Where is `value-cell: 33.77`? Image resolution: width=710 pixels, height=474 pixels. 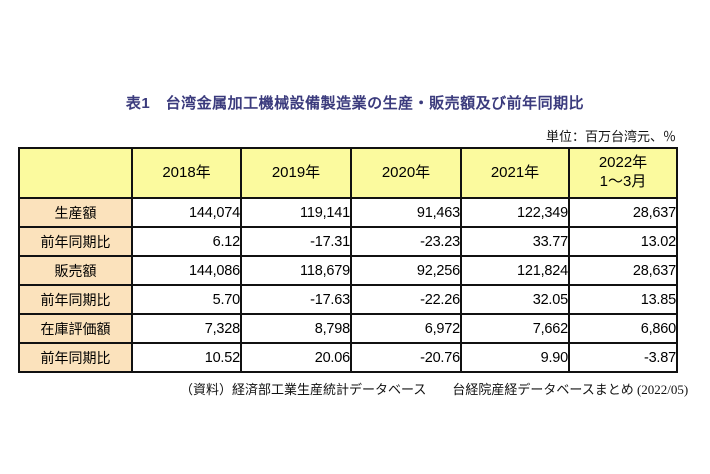 value-cell: 33.77 is located at coordinates (515, 241).